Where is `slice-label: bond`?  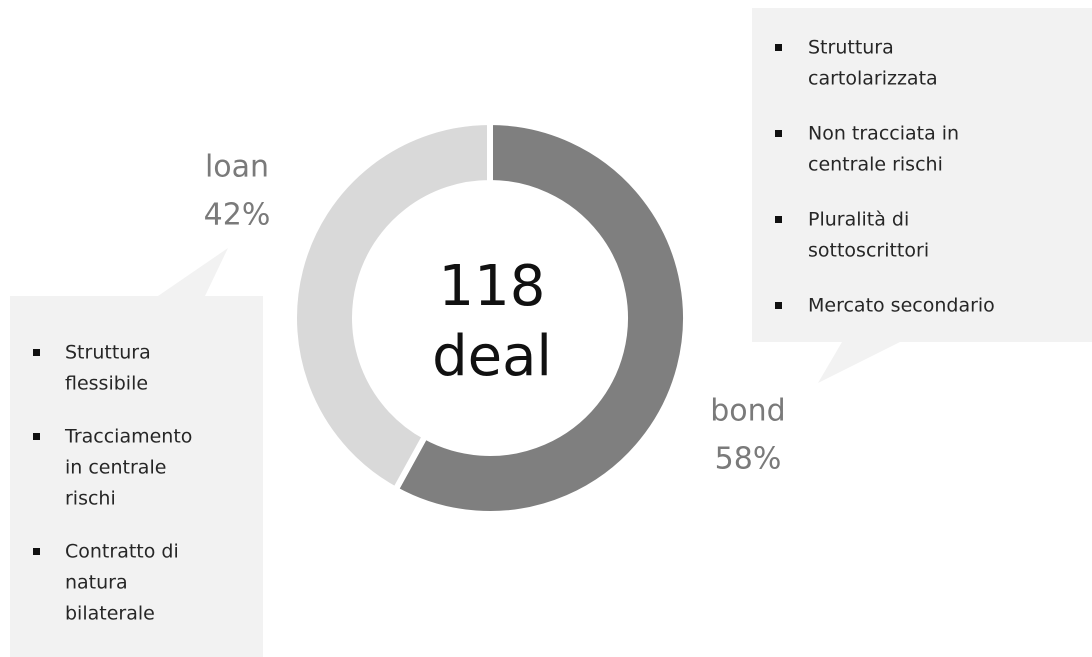
slice-label: bond is located at coordinates (747, 411).